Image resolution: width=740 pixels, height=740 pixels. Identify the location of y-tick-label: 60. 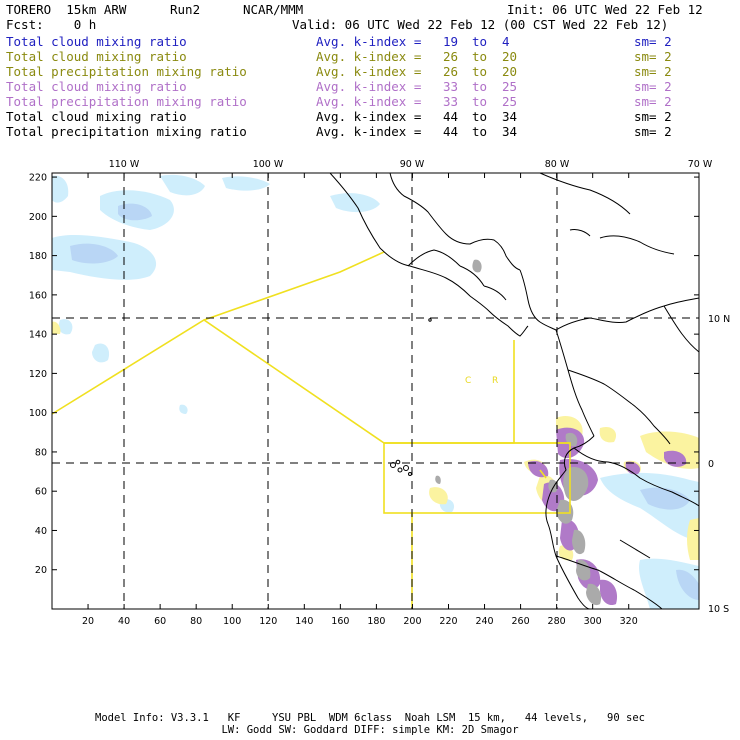
(41, 492).